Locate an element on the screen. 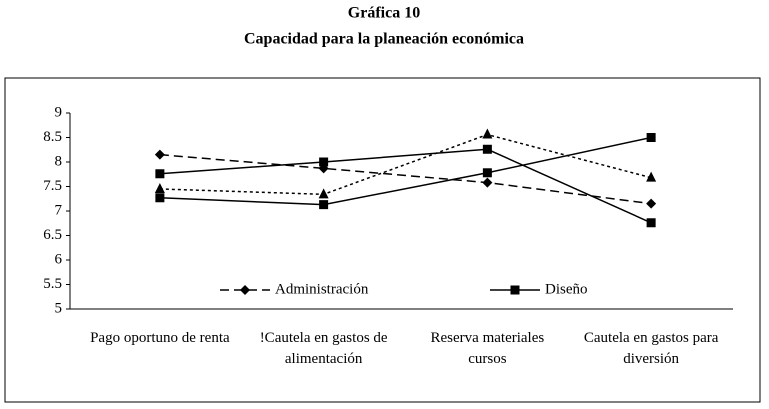 The width and height of the screenshot is (769, 409). y-tick-label: 9 is located at coordinates (59, 112).